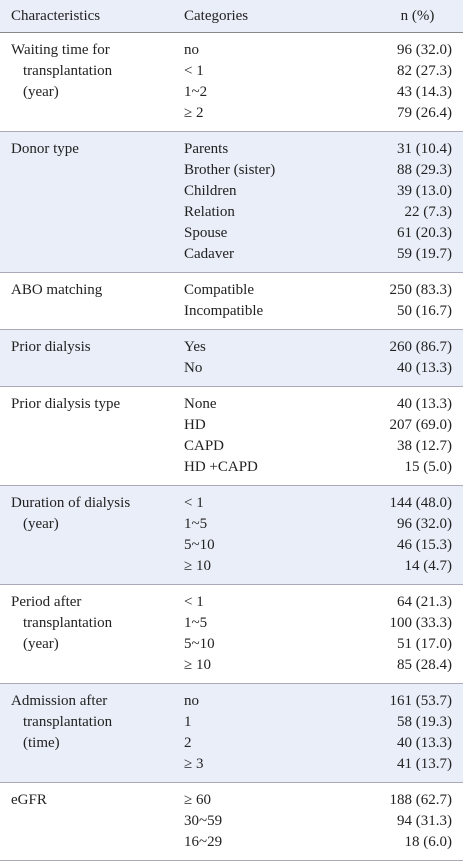 The image size is (463, 861). I want to click on count-text: 15 (5.0), so click(428, 467).